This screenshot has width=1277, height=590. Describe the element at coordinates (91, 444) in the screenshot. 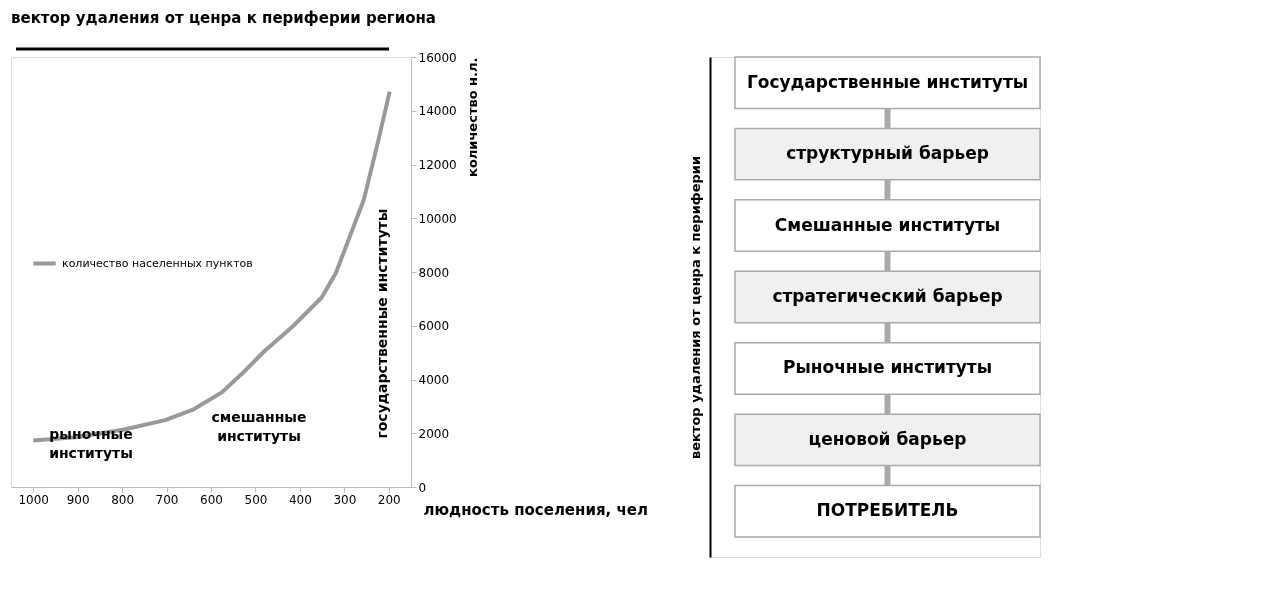

I see `annotation: рыночные институты` at that location.